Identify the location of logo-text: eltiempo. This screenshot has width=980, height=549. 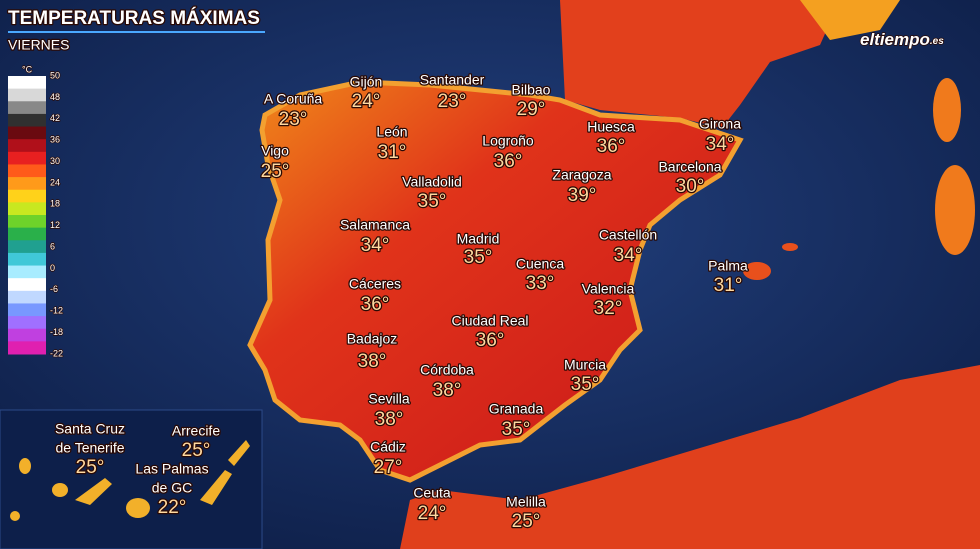
(895, 39).